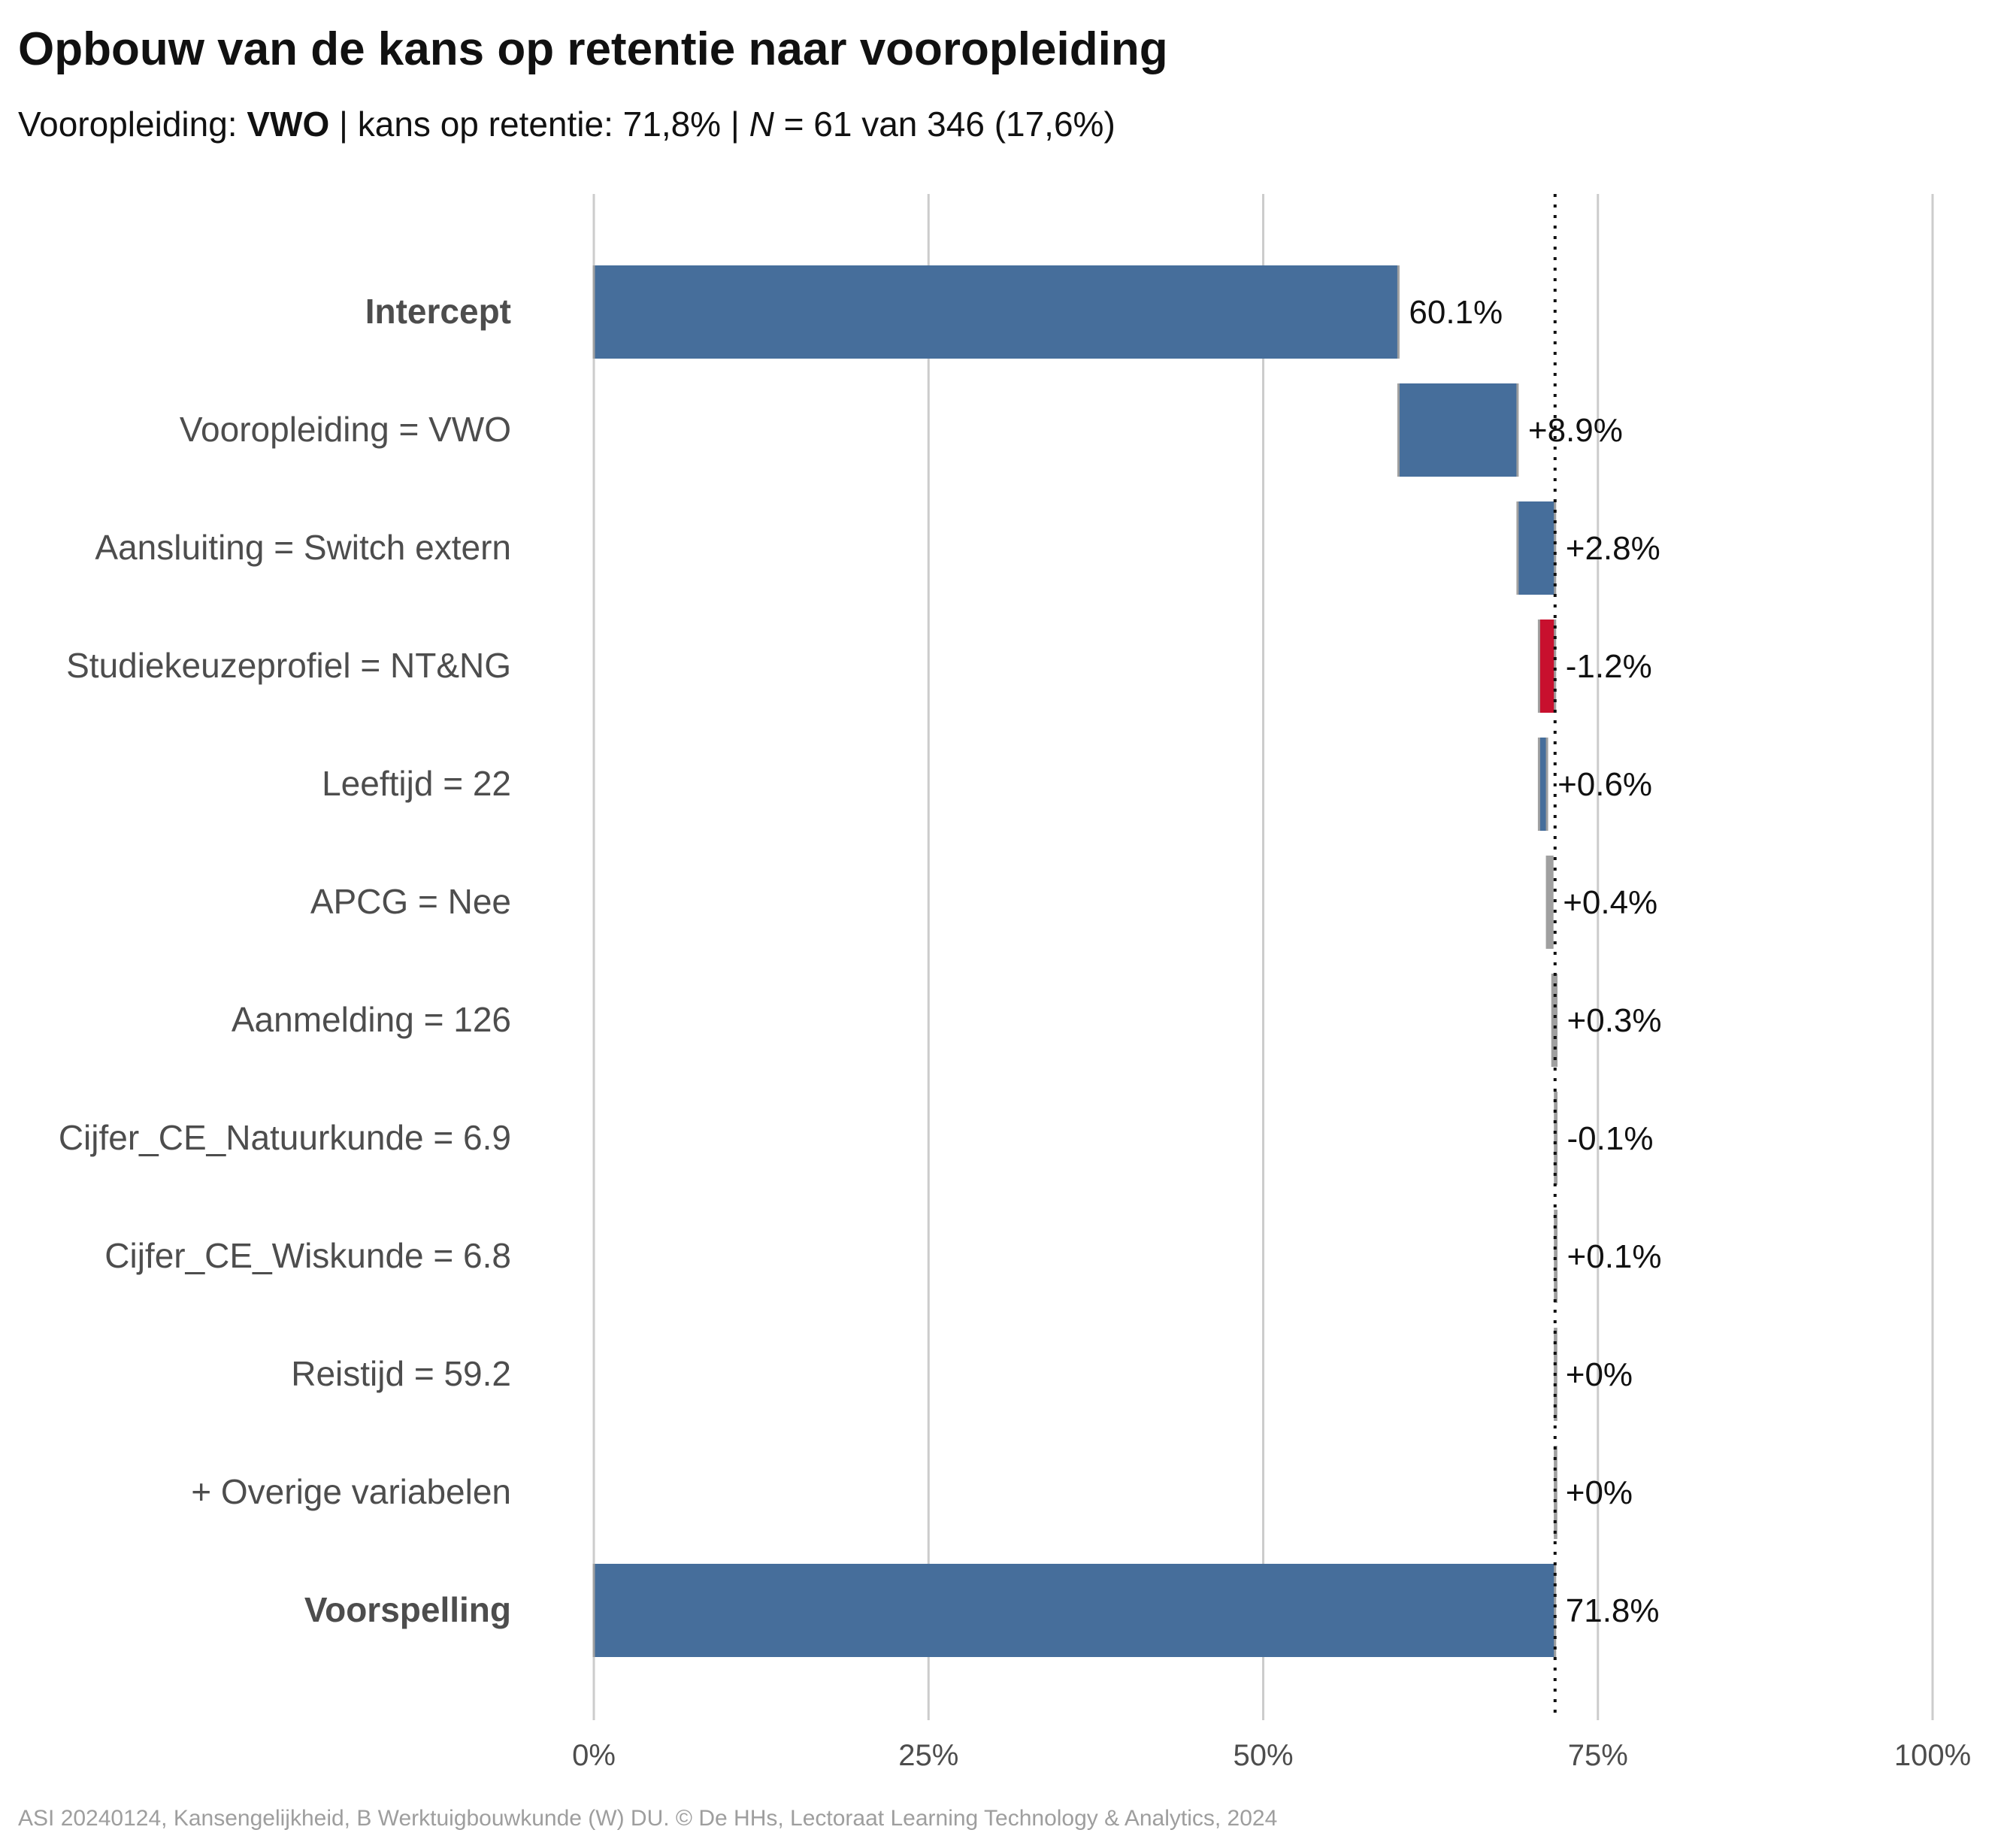 The width and height of the screenshot is (2004, 1848). What do you see at coordinates (944, 124) in the screenshot?
I see `subtitle-n-text: = 61 van 346 (17,6%)` at bounding box center [944, 124].